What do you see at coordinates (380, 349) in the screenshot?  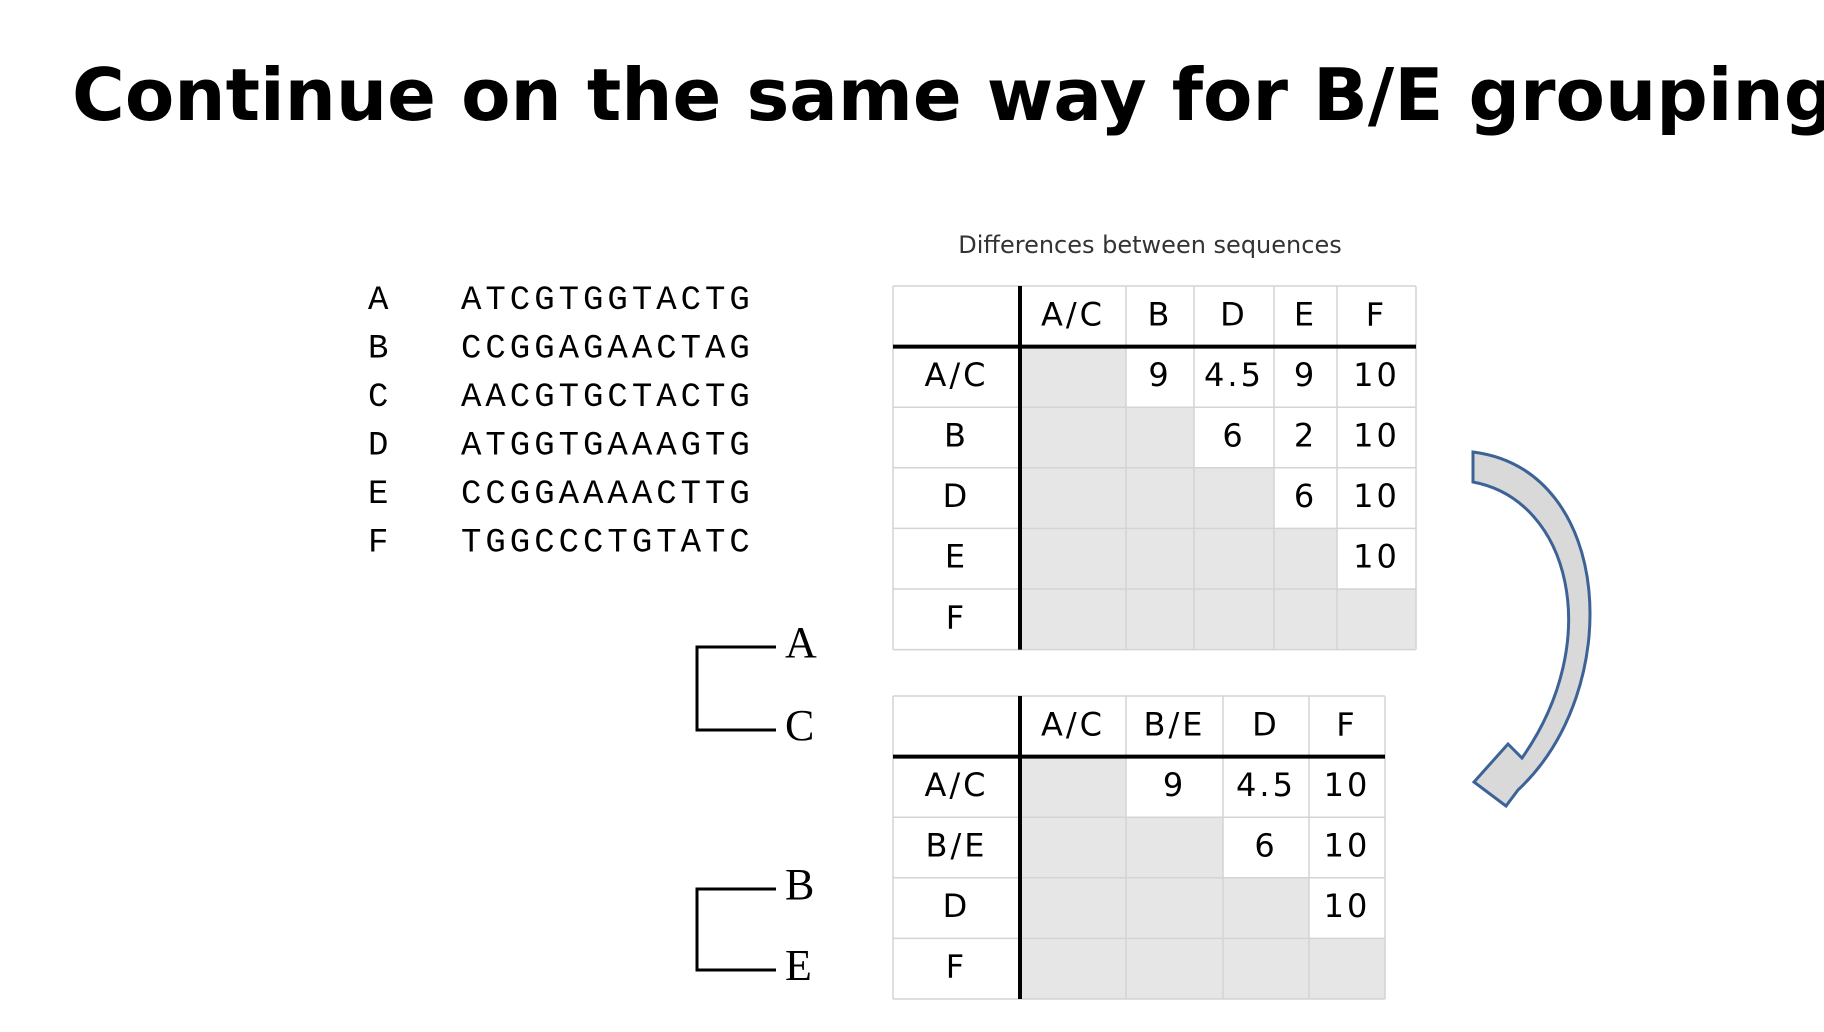 I see `sequence-label: B` at bounding box center [380, 349].